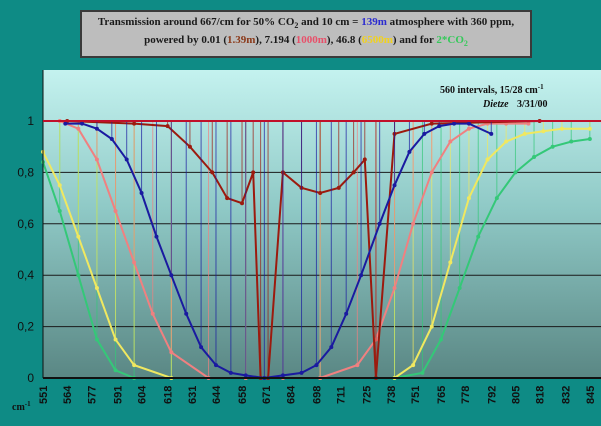 This screenshot has height=426, width=601. Describe the element at coordinates (291, 394) in the screenshot. I see `x-tick-label: 684` at that location.